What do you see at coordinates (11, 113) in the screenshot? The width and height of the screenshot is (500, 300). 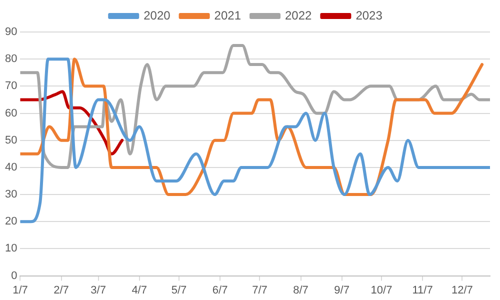 I see `y-tick-label: 60` at bounding box center [11, 113].